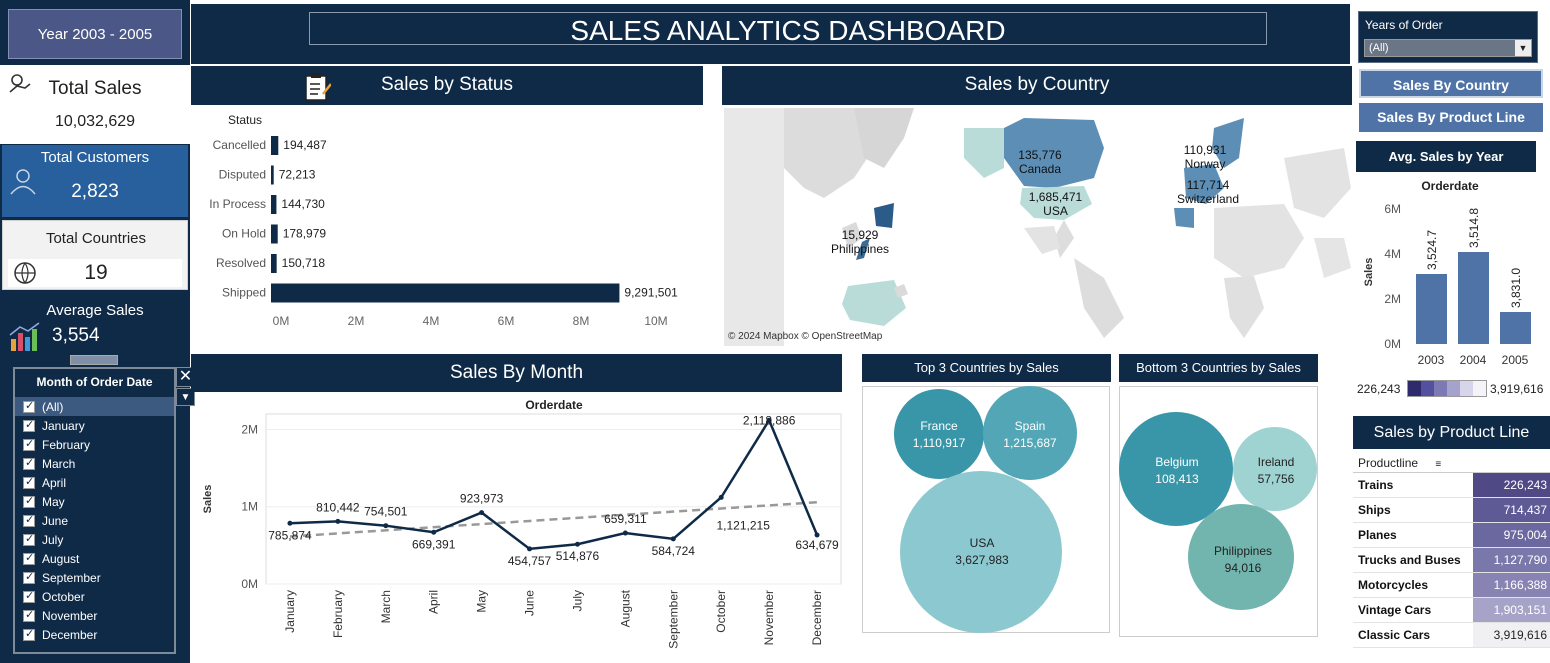 This screenshot has height=663, width=1550. What do you see at coordinates (1523, 48) in the screenshot?
I see `dropdown-arrow-icon: ▼` at bounding box center [1523, 48].